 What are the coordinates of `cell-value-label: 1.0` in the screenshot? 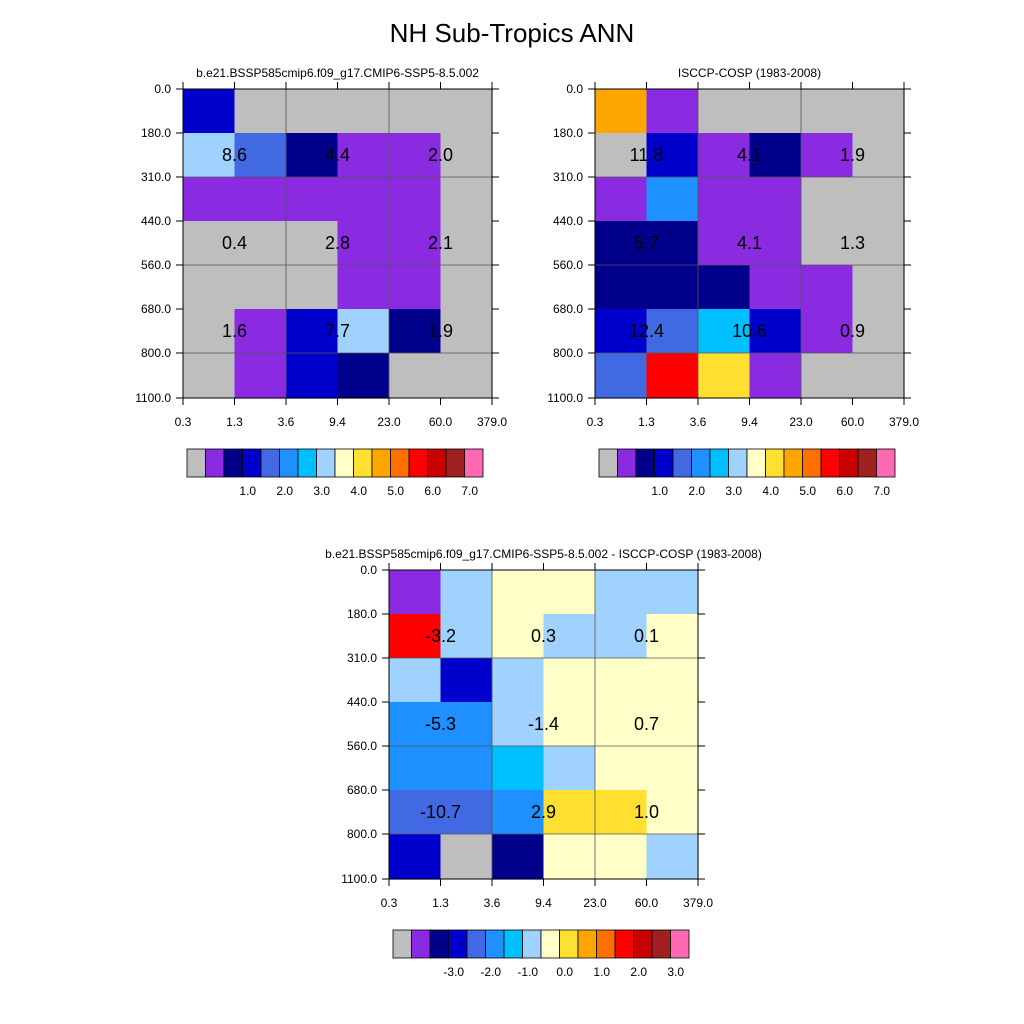 It's located at (646, 812).